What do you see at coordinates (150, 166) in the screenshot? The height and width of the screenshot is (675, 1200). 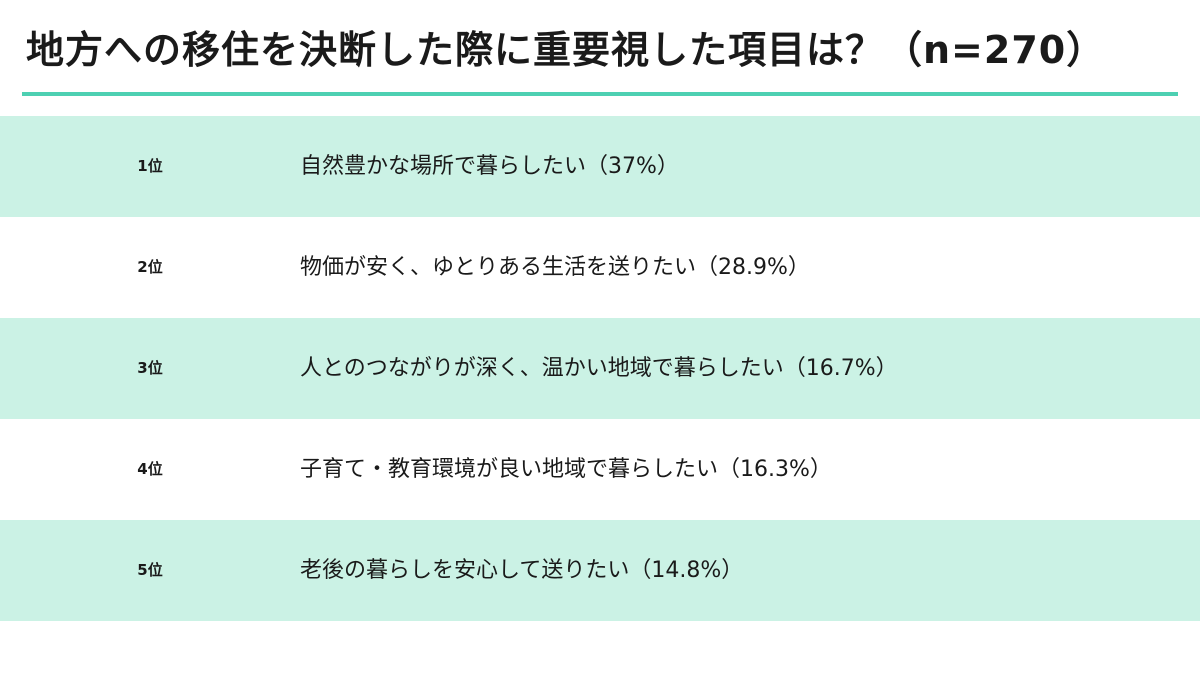 I see `rank-label-1: 1位` at bounding box center [150, 166].